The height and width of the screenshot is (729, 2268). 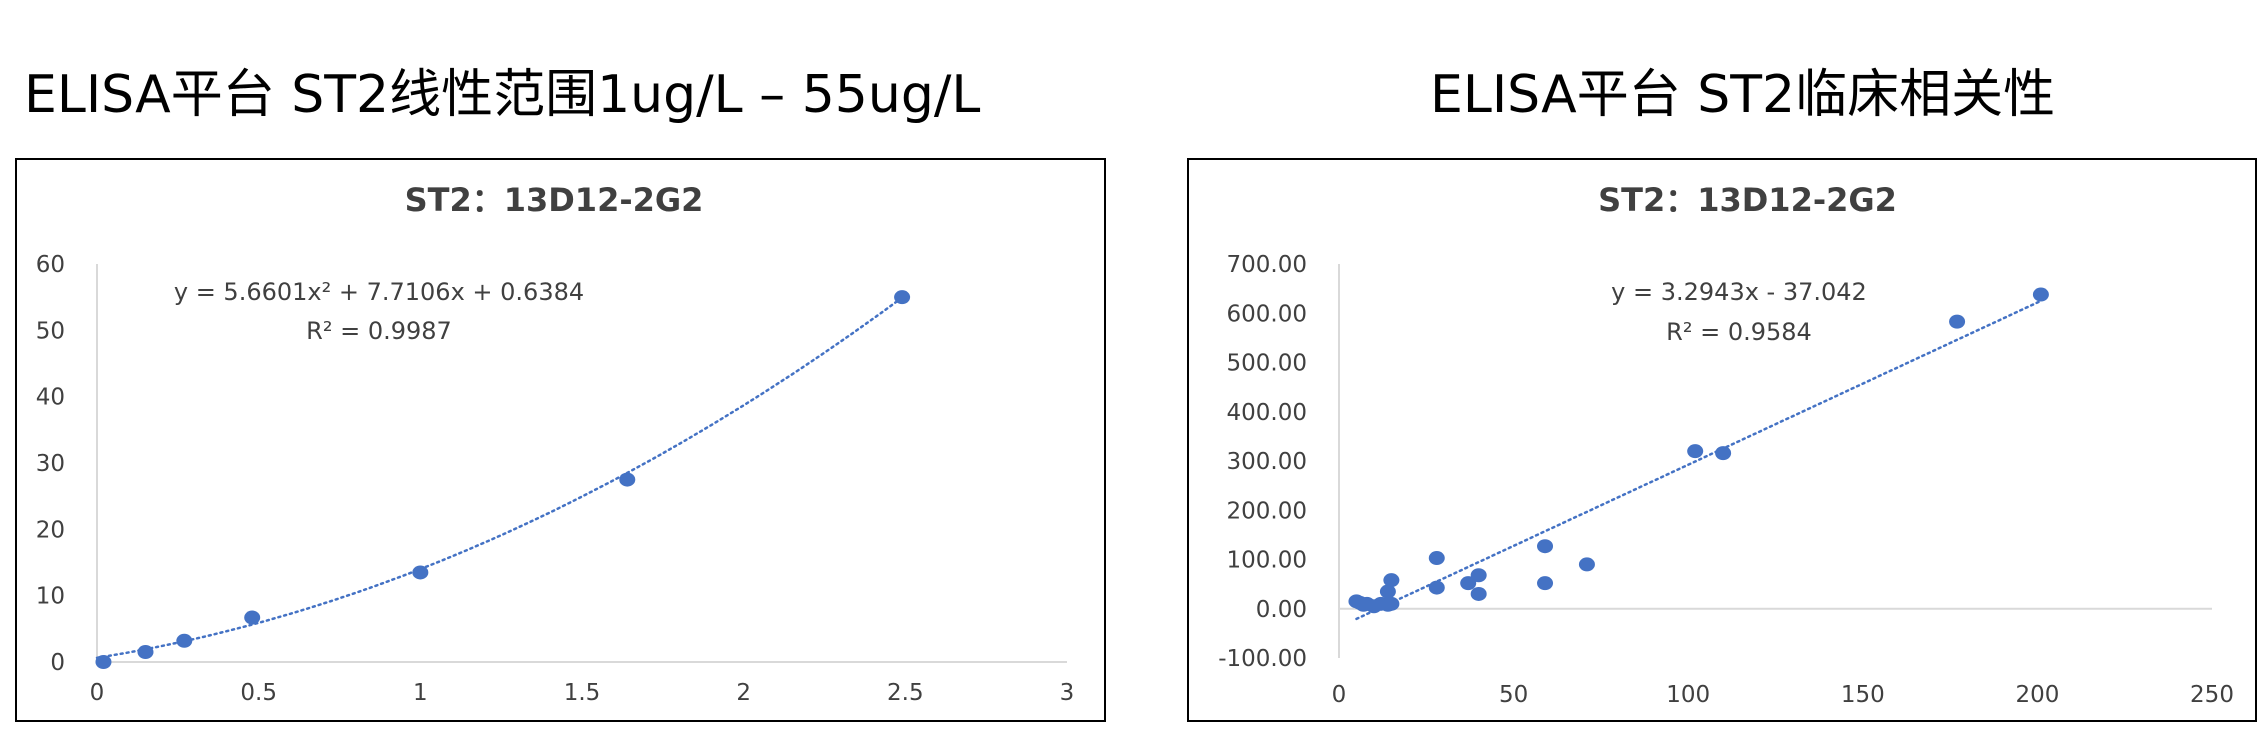 What do you see at coordinates (1688, 695) in the screenshot?
I see `x-tick-label: 100` at bounding box center [1688, 695].